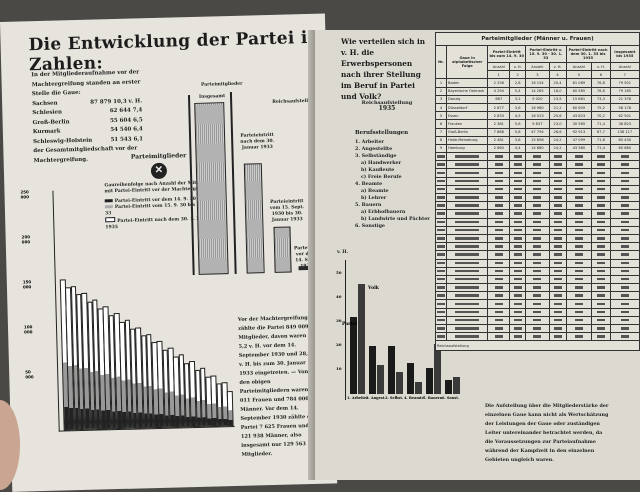  I want to click on bar-partei, so click(353, 355).